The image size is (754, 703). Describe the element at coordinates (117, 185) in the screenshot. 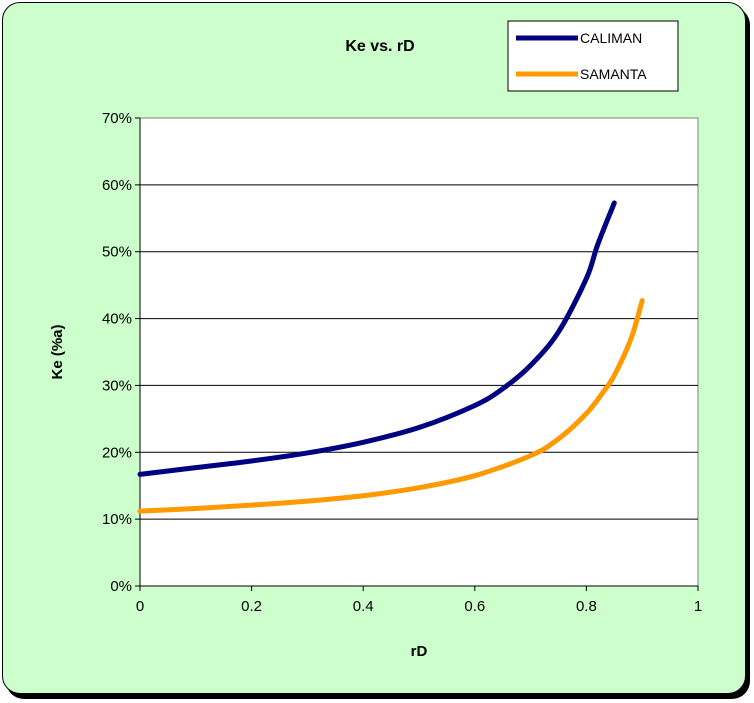

I see `y-tick-label: 60%` at that location.